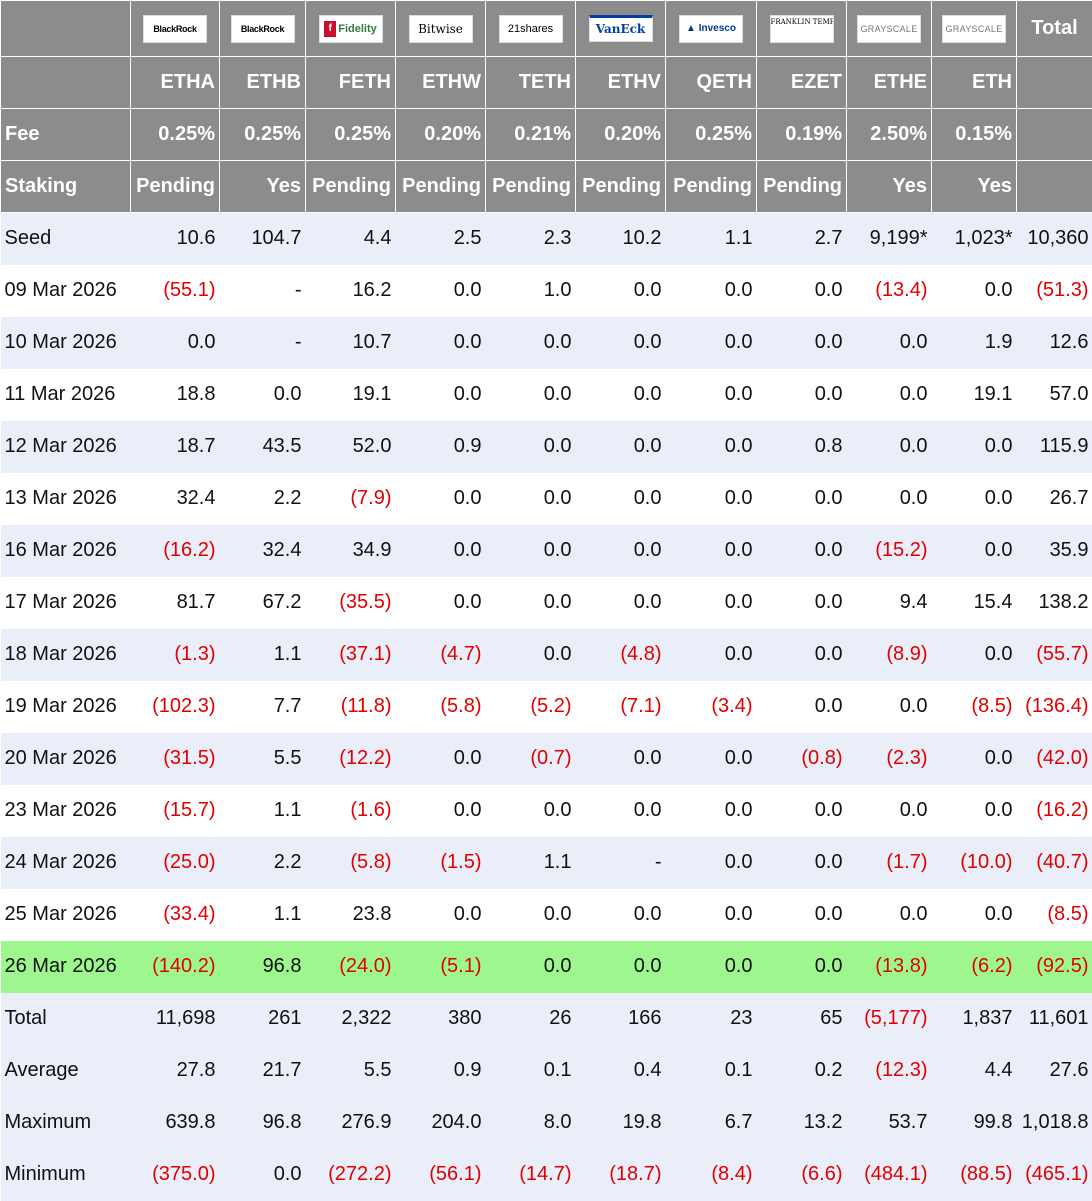  What do you see at coordinates (263, 83) in the screenshot?
I see `ticker-cell: ETHB` at bounding box center [263, 83].